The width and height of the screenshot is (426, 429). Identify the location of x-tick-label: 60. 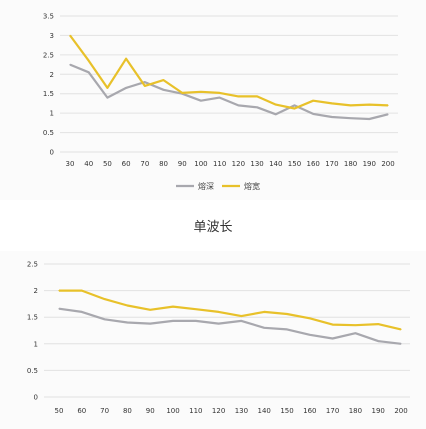
(126, 164).